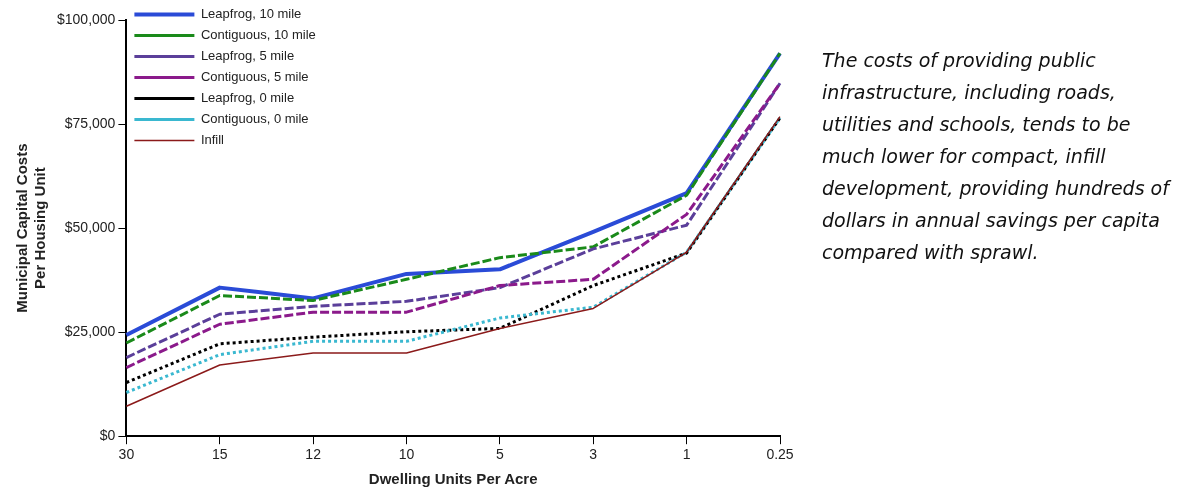 This screenshot has width=1182, height=493. I want to click on legend-label: Leapfrog, 0 mile, so click(247, 98).